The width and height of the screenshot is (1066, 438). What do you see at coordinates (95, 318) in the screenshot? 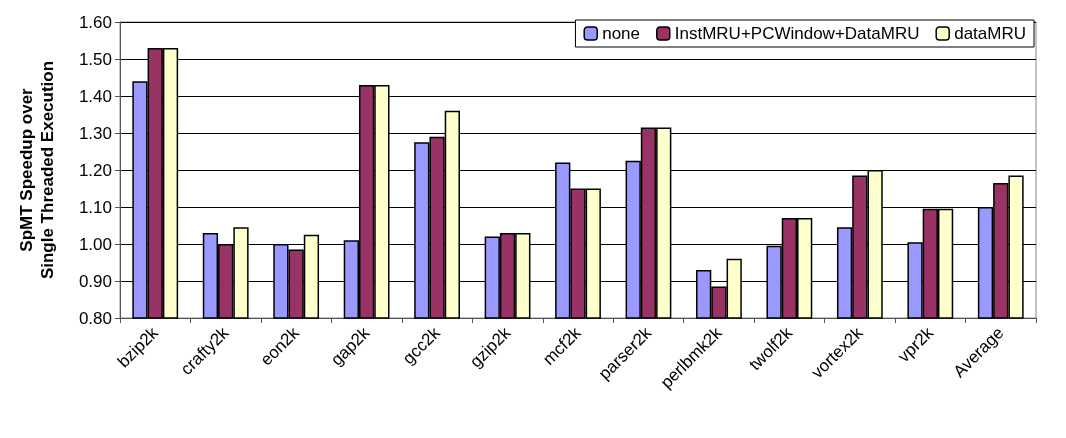
I see `y-tick-label: 0.80` at bounding box center [95, 318].